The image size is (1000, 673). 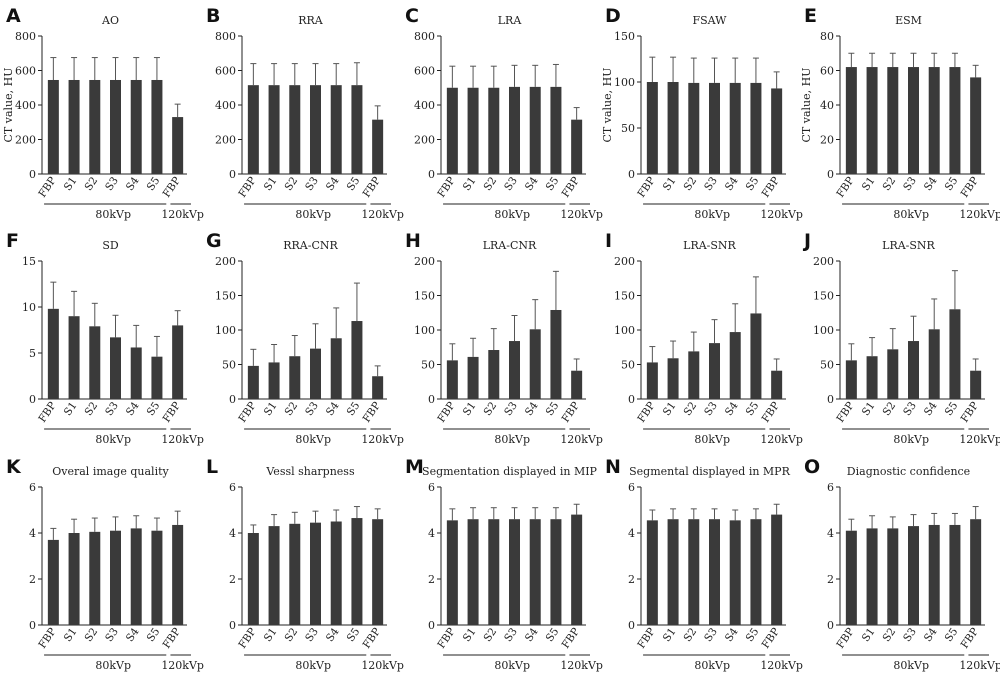 I want to click on chart-title: Overal image quality, so click(x=110, y=471).